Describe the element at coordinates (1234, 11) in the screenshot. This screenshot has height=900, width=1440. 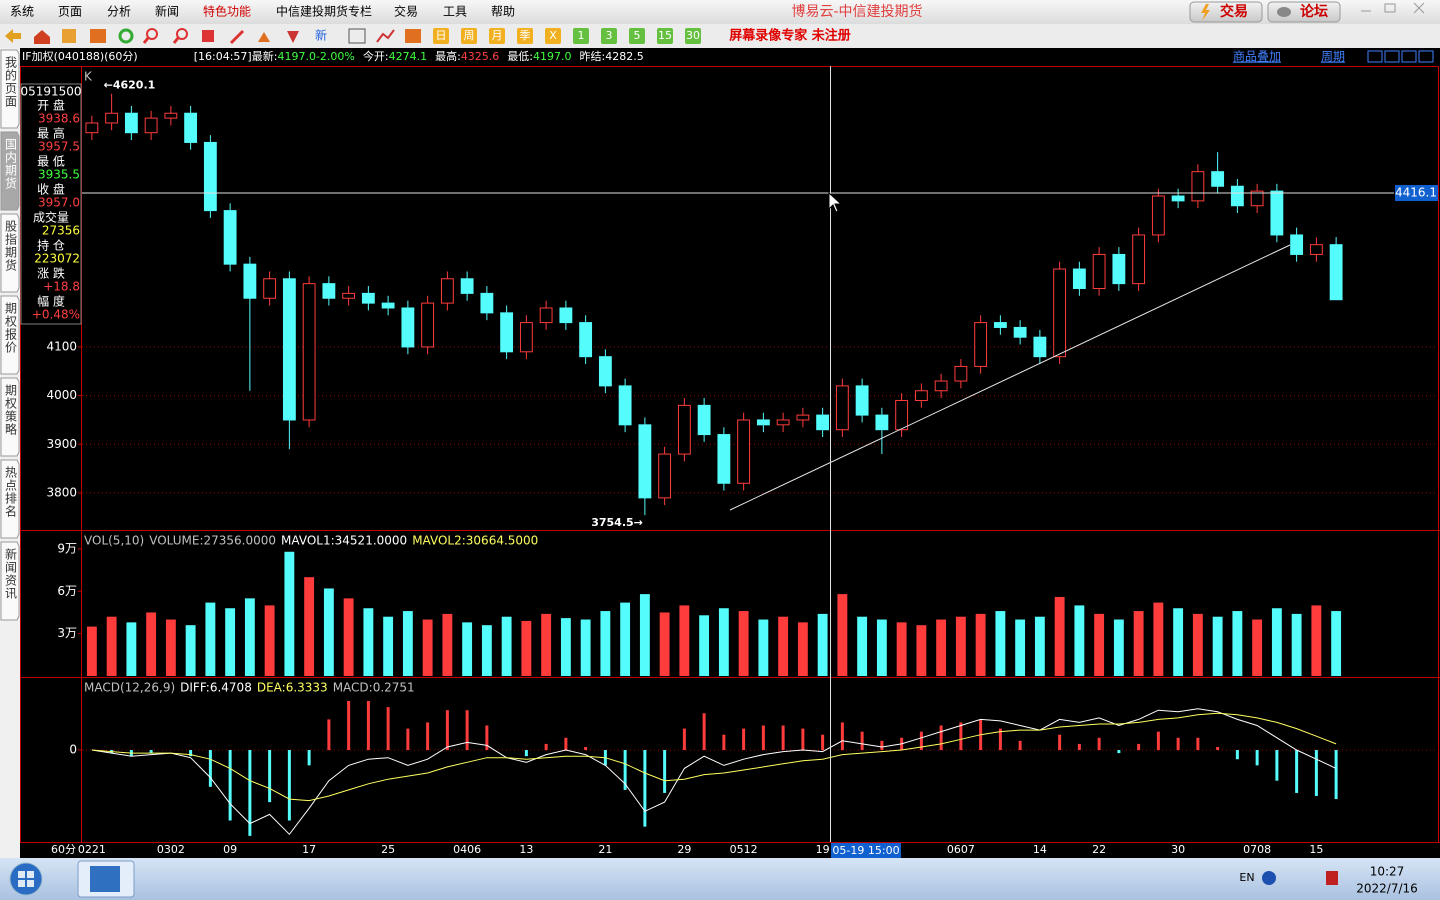
I see `trade-button: 交易` at that location.